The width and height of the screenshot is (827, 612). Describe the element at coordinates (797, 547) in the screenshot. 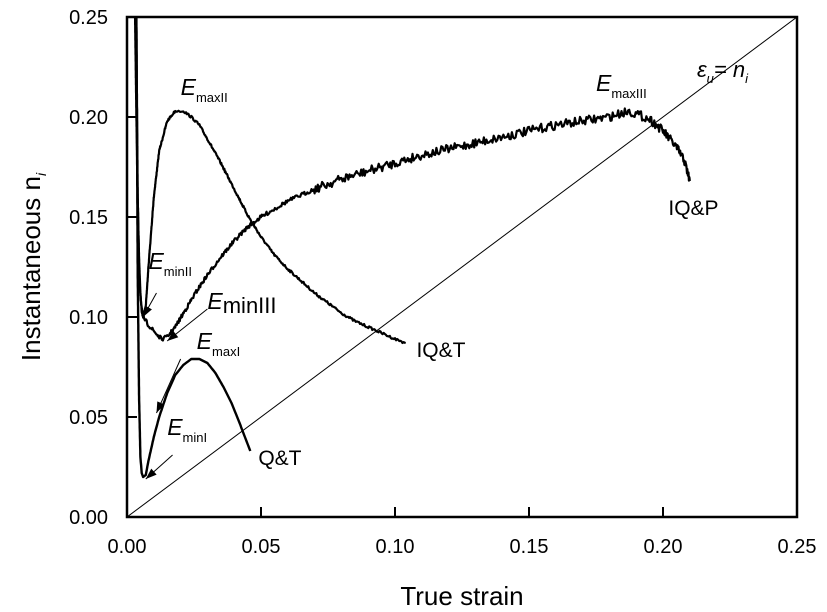

I see `x-tick-label: 0.25` at that location.